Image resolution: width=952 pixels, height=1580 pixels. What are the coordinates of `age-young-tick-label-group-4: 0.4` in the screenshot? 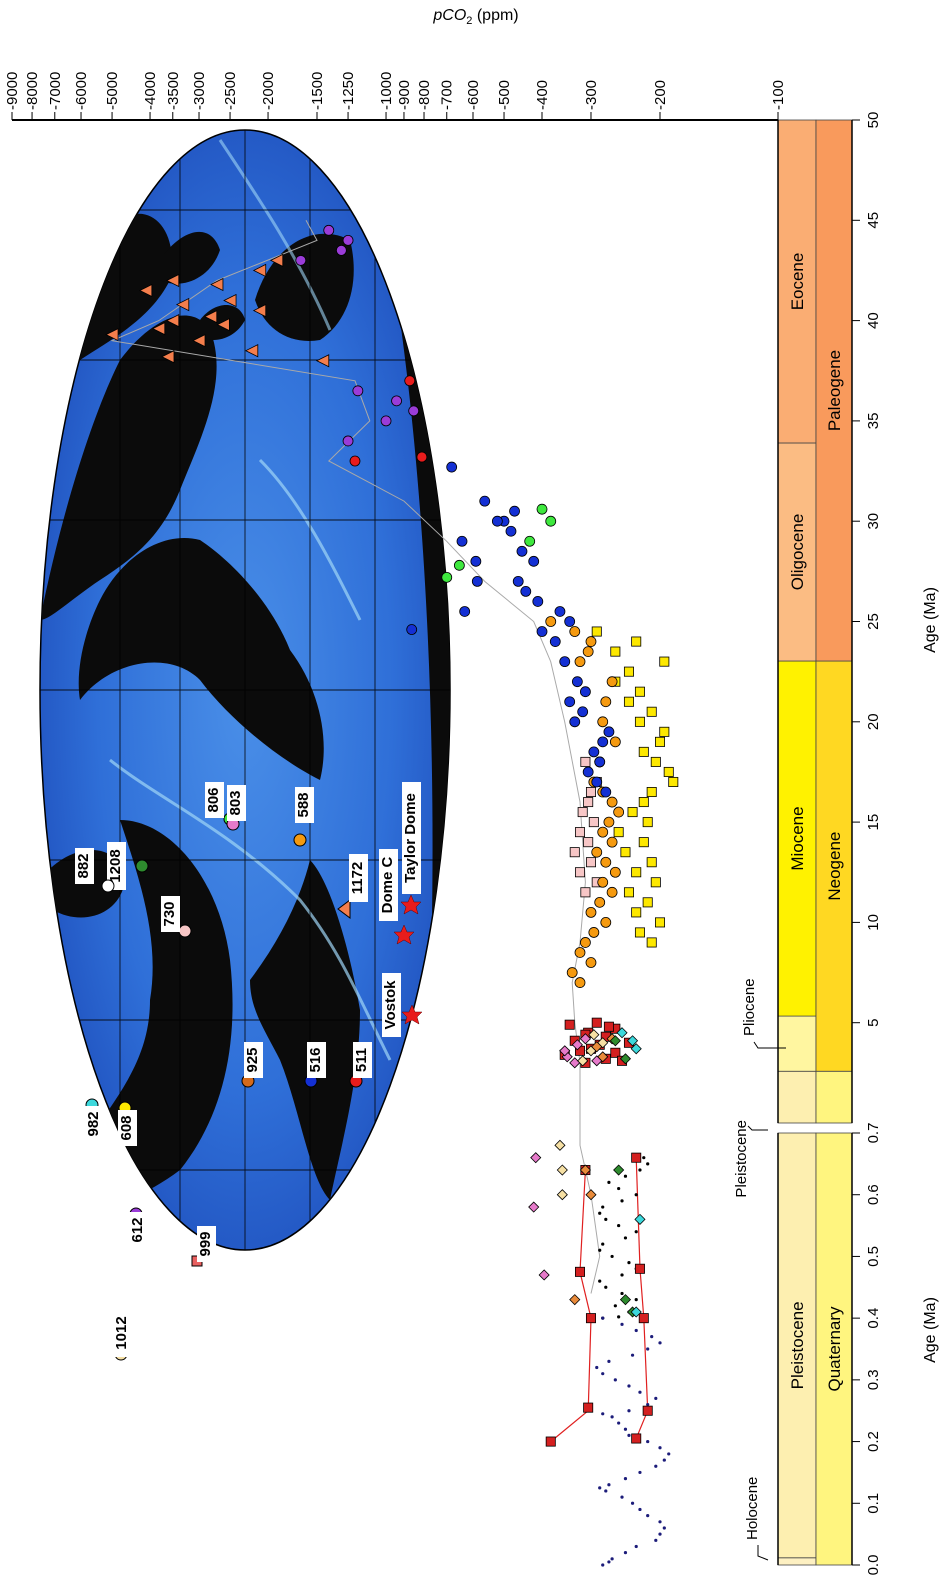 It's located at (873, 1318).